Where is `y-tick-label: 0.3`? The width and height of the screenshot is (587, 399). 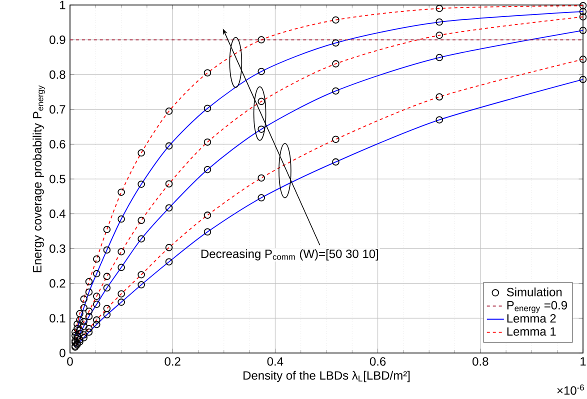 y-tick-label: 0.3 is located at coordinates (58, 248).